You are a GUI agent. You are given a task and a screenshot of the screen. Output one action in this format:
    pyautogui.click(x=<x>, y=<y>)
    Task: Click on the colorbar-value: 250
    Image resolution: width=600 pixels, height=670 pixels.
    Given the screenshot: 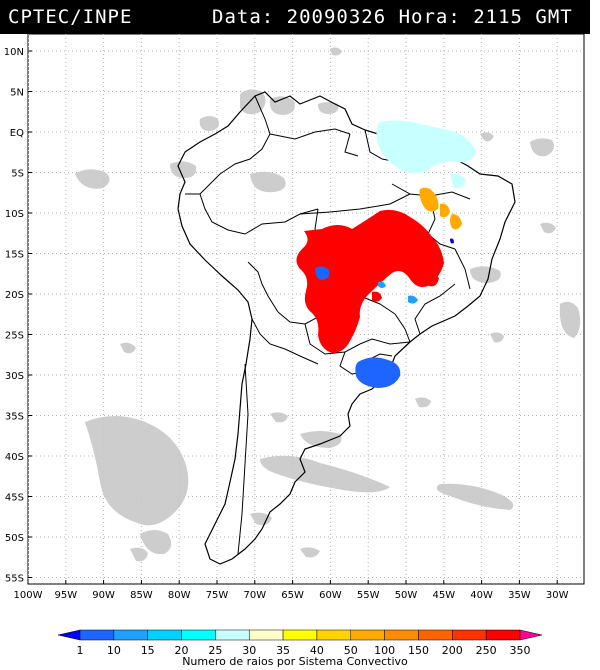 What is the action you would take?
    pyautogui.click(x=486, y=650)
    